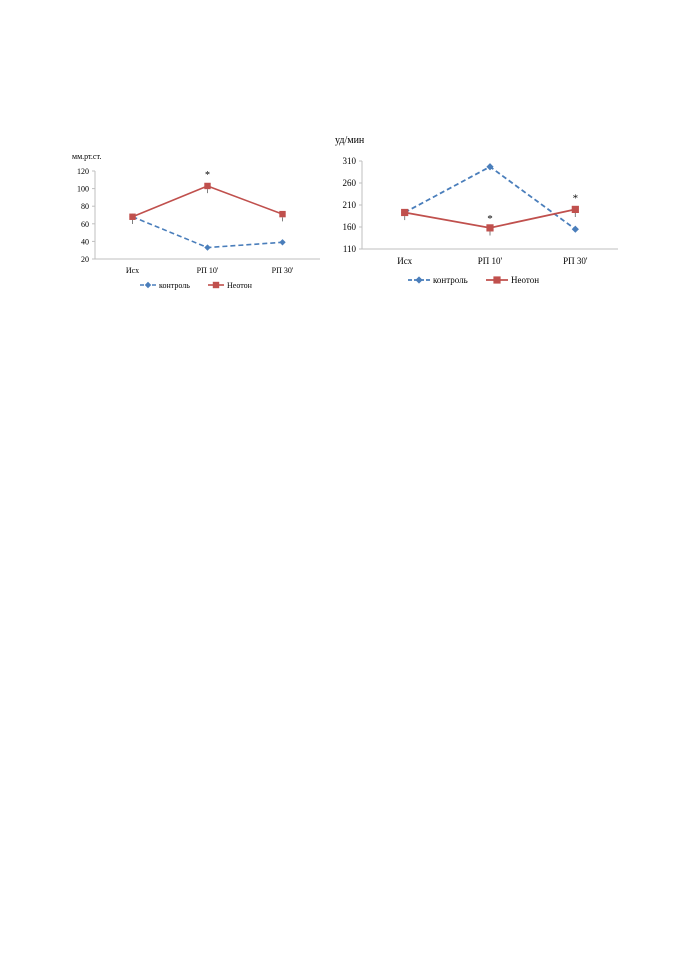  I want to click on y-tick-label: 40, so click(85, 241).